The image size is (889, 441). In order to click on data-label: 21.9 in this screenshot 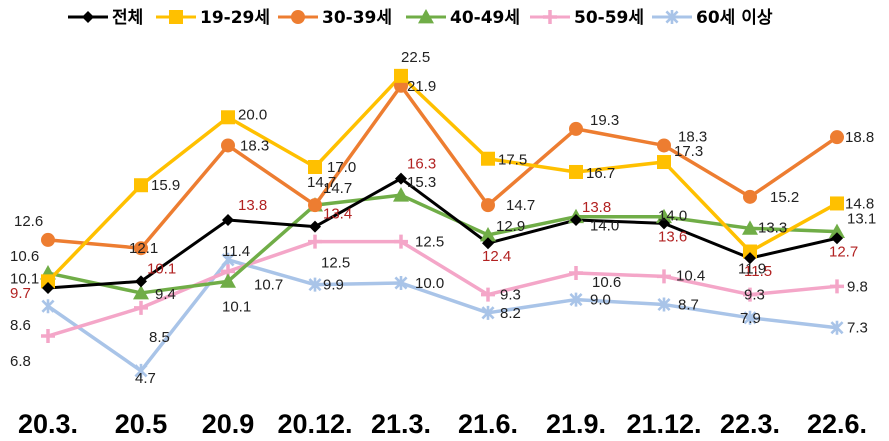, I will do `click(421, 86)`.